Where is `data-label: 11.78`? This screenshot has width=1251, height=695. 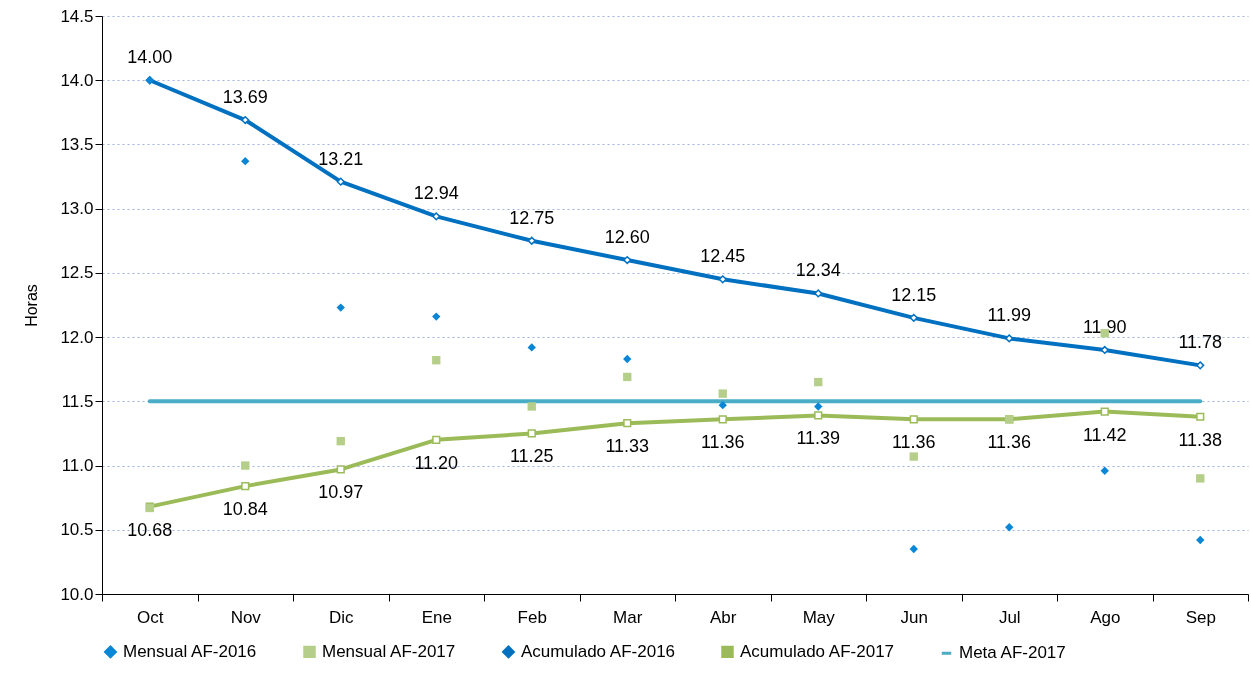 data-label: 11.78 is located at coordinates (1200, 342).